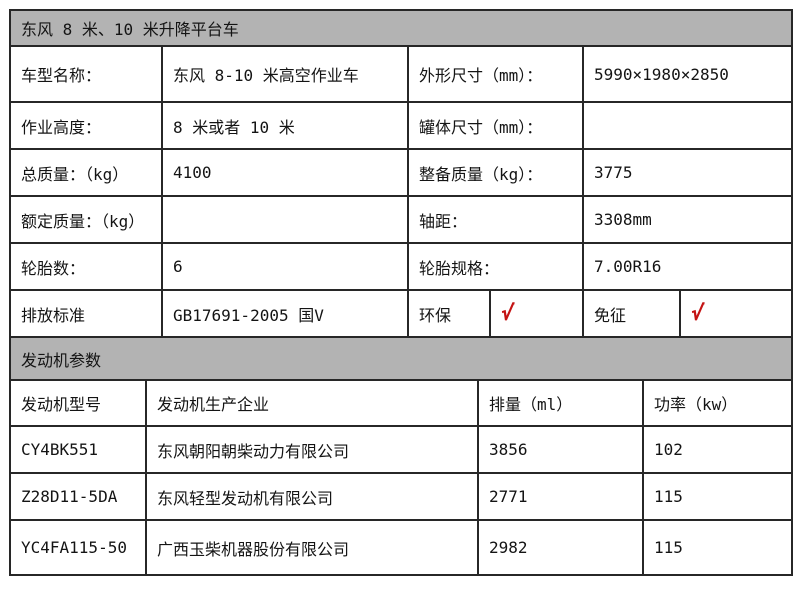 This screenshot has width=800, height=614. I want to click on table-row: 发动机参数, so click(401, 358).